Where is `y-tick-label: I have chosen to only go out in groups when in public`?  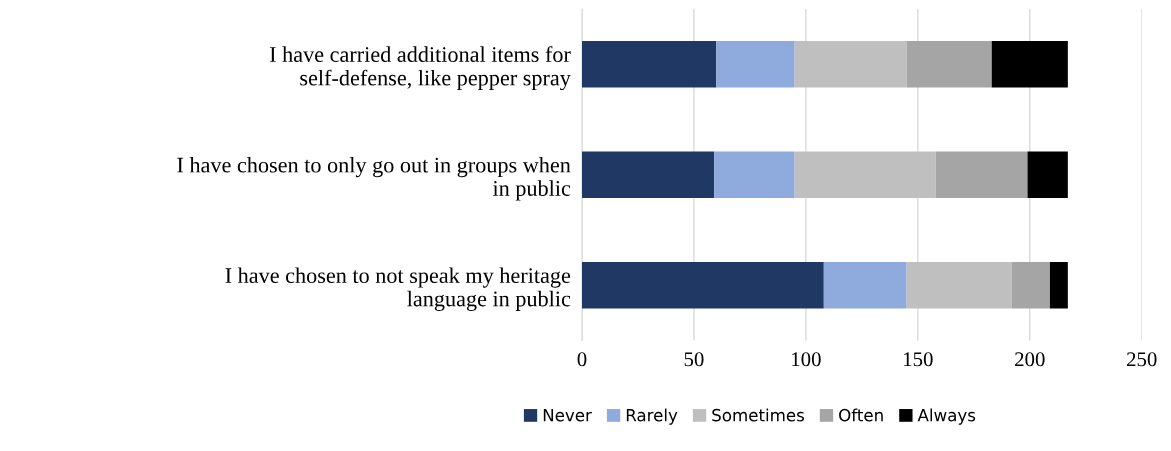
y-tick-label: I have chosen to only go out in groups when in public is located at coordinates (374, 178).